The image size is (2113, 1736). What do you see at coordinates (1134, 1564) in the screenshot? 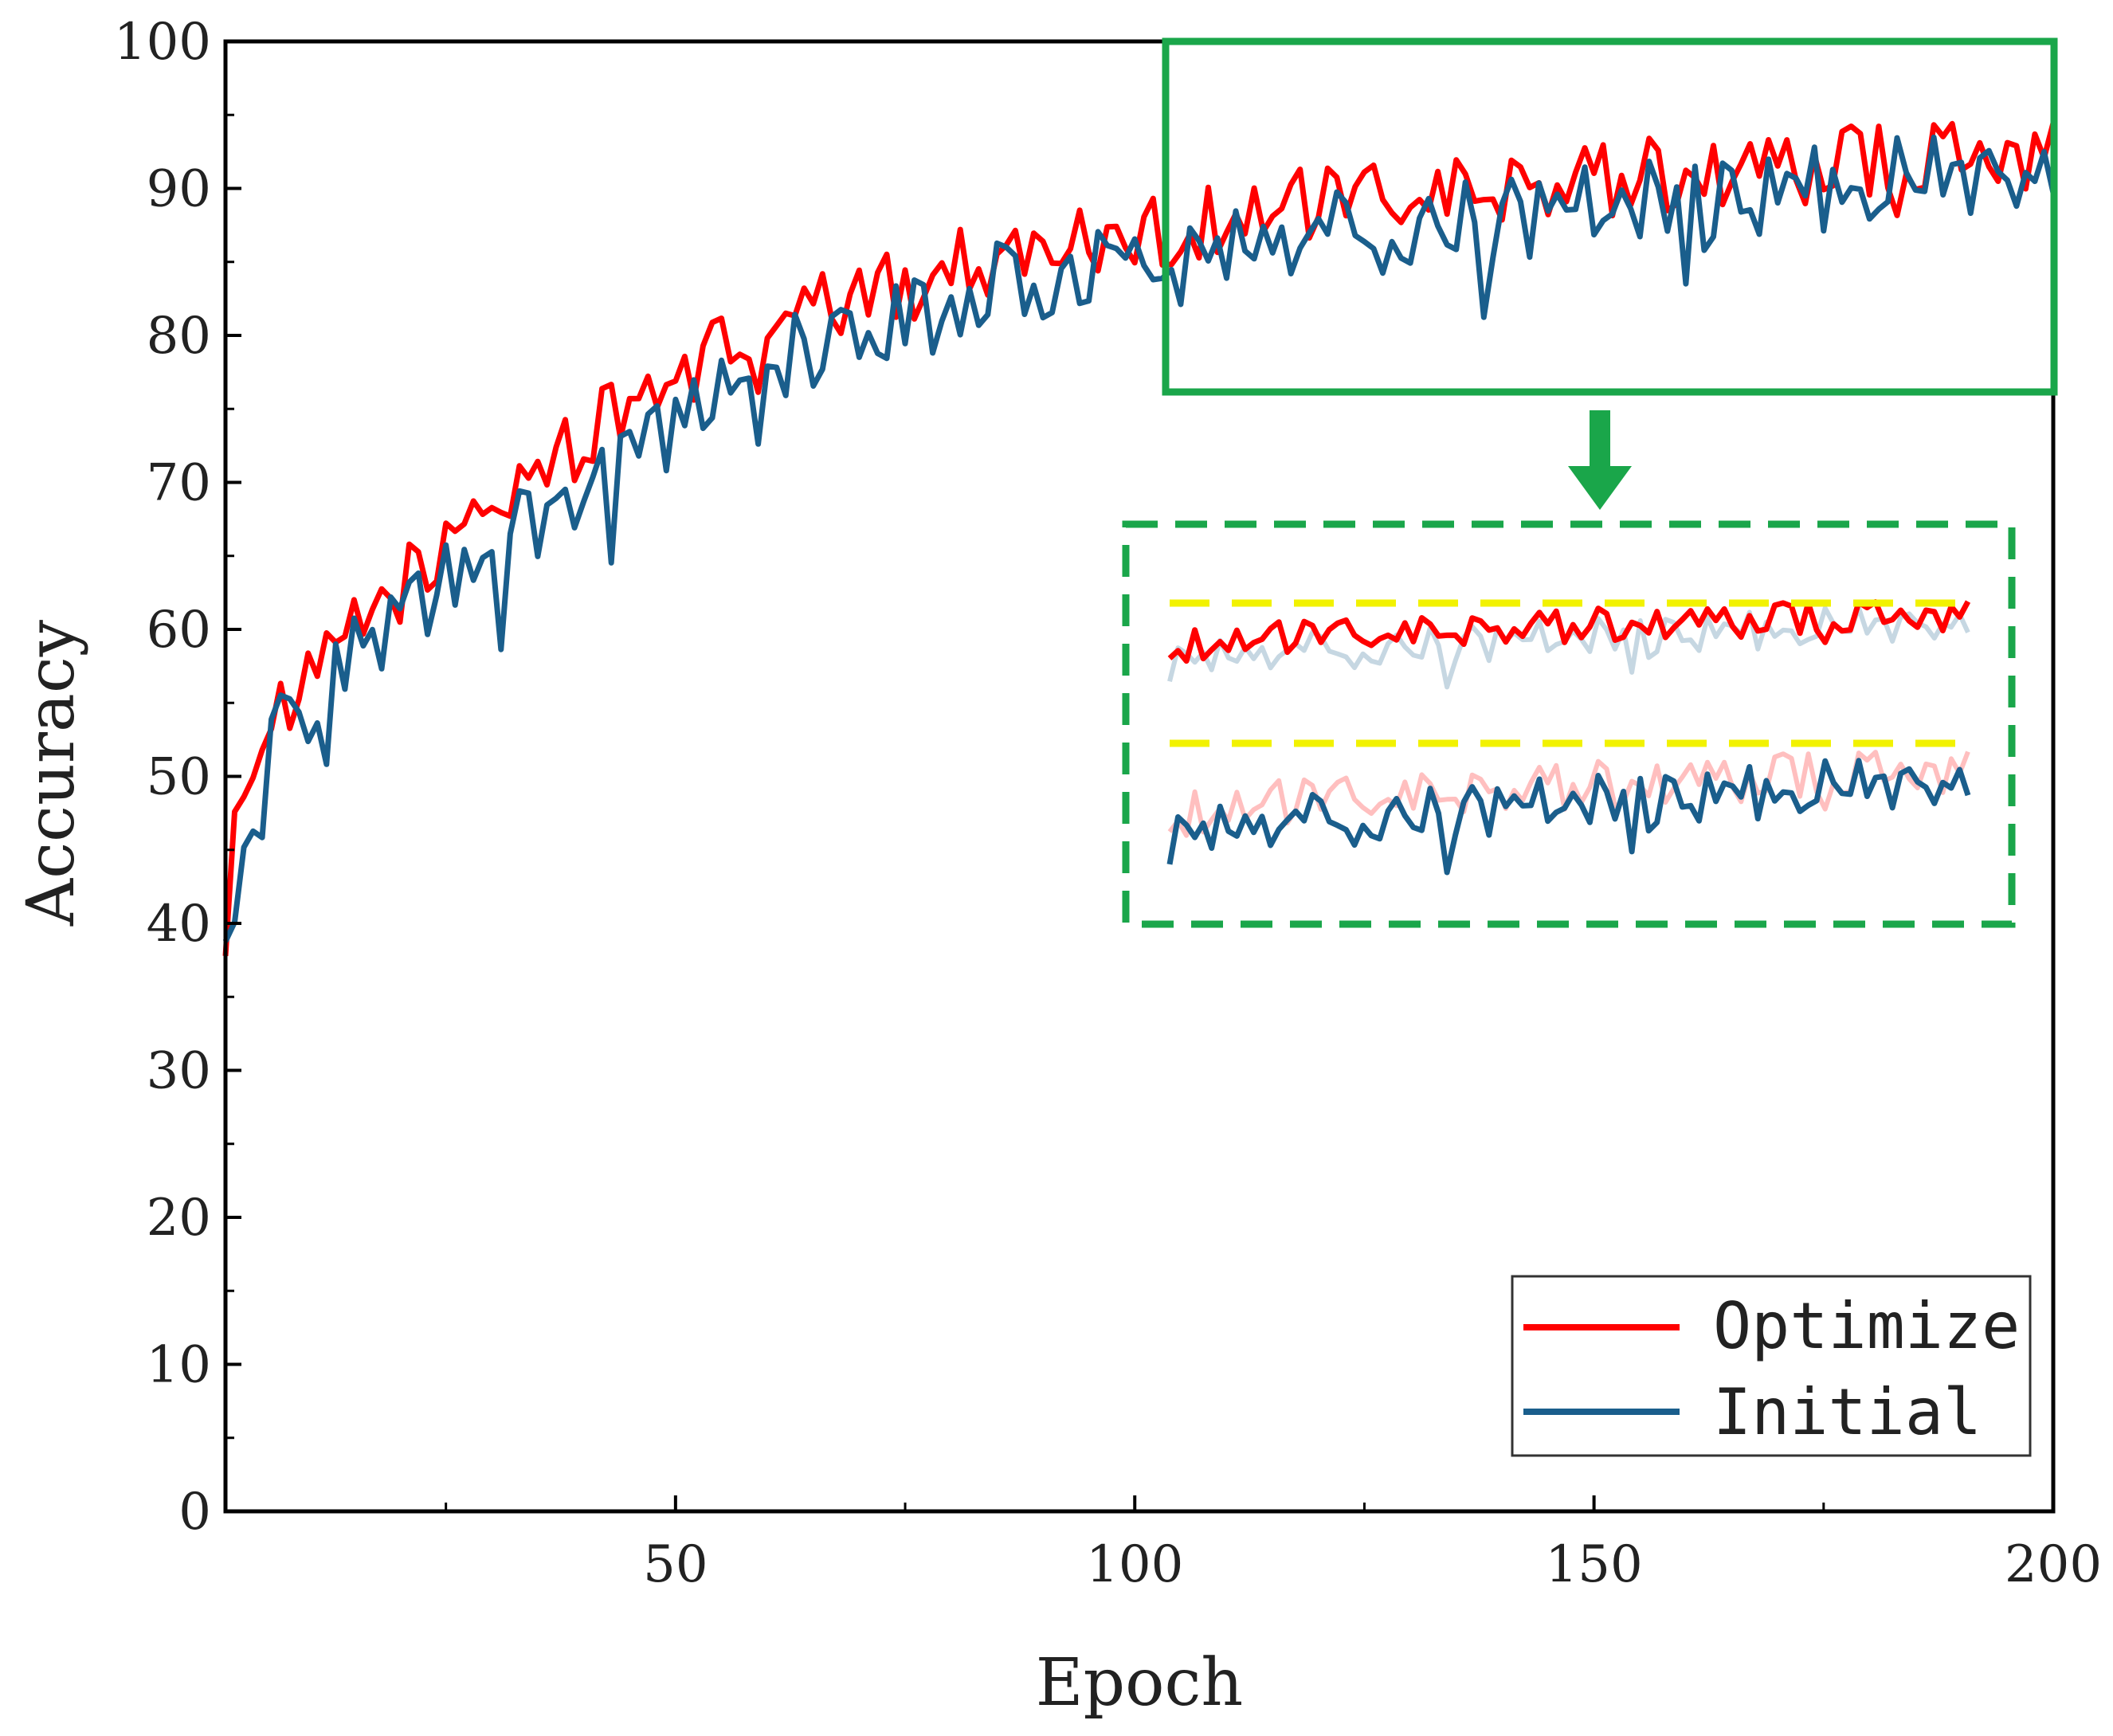
I see `x-tick-label: 100` at bounding box center [1134, 1564].